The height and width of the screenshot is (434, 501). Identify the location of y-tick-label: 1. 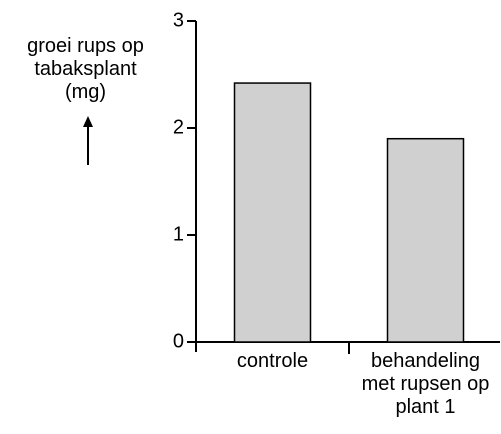
(178, 234).